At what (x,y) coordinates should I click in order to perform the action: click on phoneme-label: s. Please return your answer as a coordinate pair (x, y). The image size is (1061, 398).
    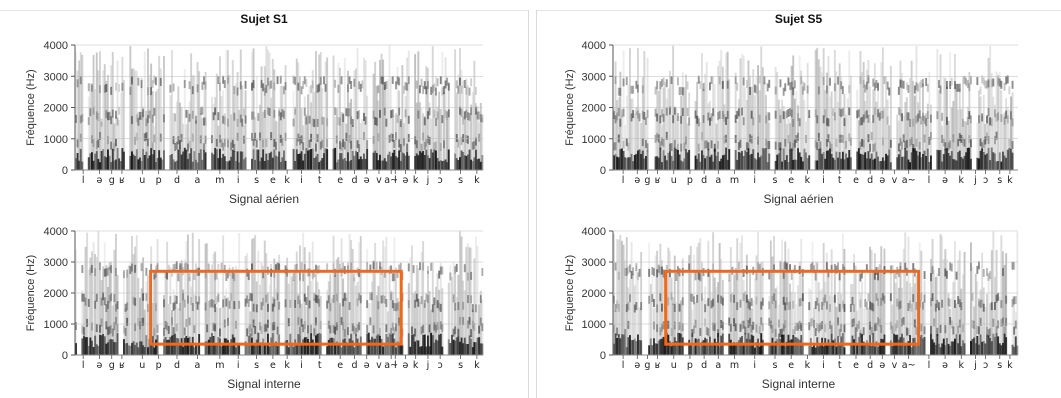
    Looking at the image, I should click on (999, 180).